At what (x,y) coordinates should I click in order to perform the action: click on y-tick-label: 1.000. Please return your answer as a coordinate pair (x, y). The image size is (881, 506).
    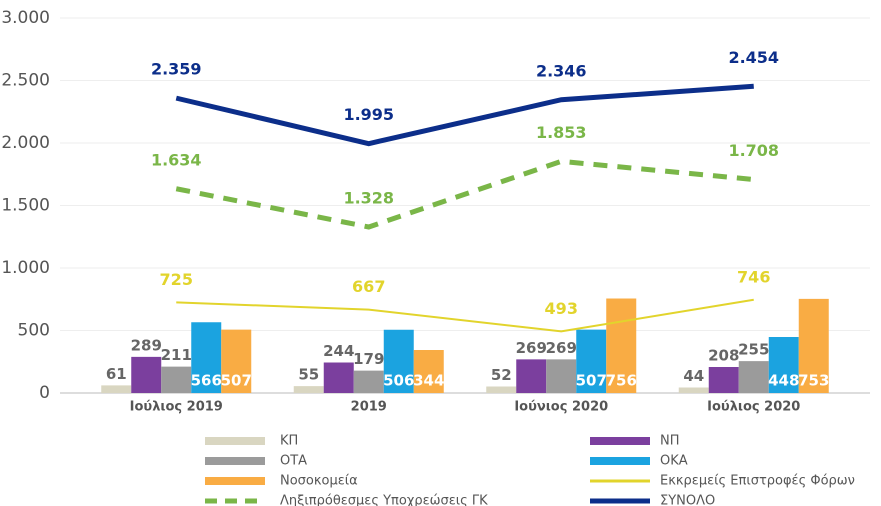
    Looking at the image, I should click on (25, 268).